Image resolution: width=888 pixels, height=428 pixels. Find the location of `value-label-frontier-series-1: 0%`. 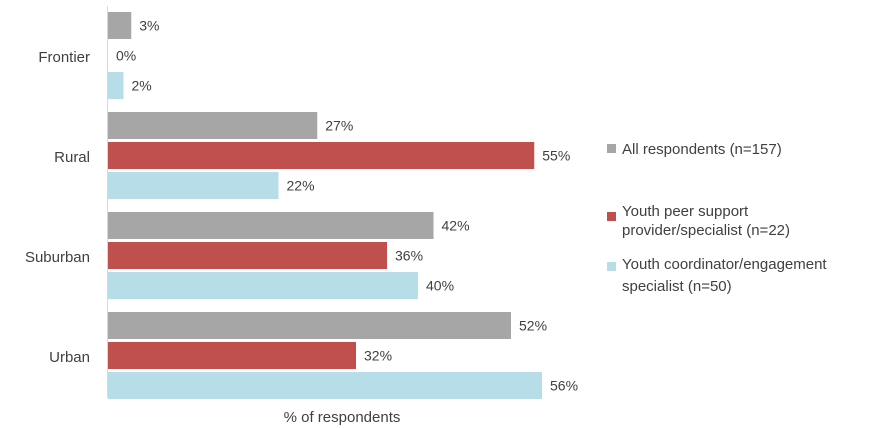

value-label-frontier-series-1: 0% is located at coordinates (126, 56).